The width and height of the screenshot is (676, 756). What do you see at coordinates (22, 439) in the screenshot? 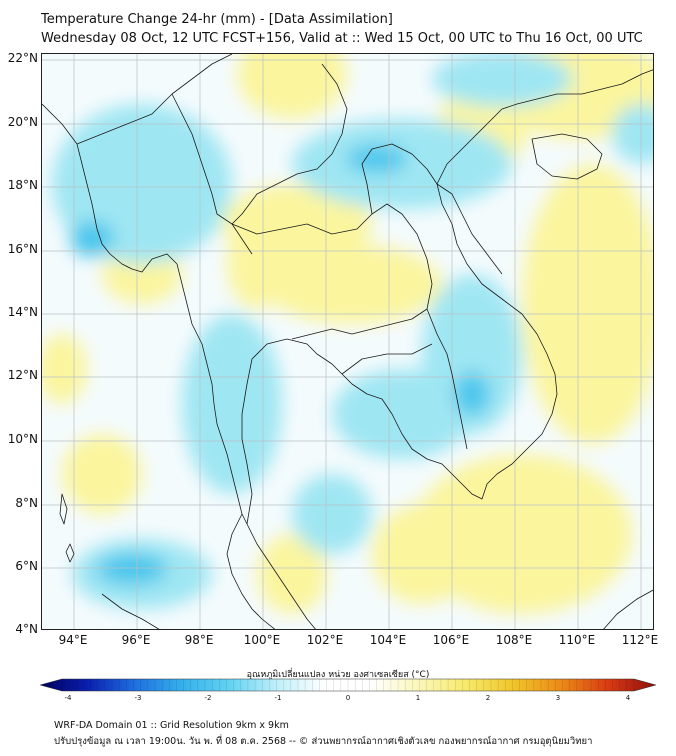
I see `latitude-label: 10°N` at bounding box center [22, 439].